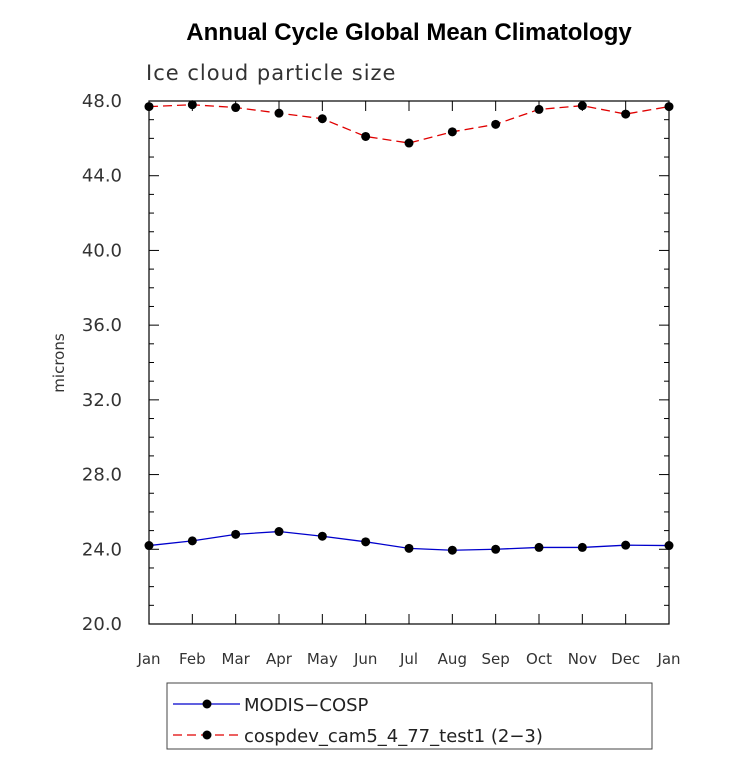 Image resolution: width=733 pixels, height=759 pixels. Describe the element at coordinates (582, 659) in the screenshot. I see `x-tick-label: Nov` at that location.